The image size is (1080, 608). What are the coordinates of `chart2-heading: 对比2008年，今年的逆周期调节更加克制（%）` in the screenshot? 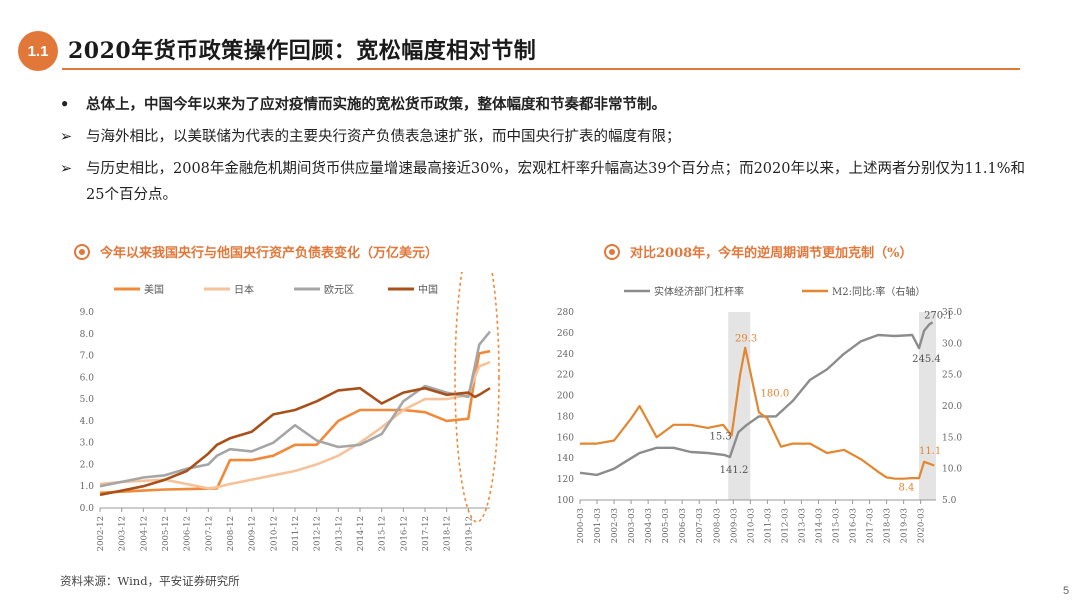 It's located at (758, 251).